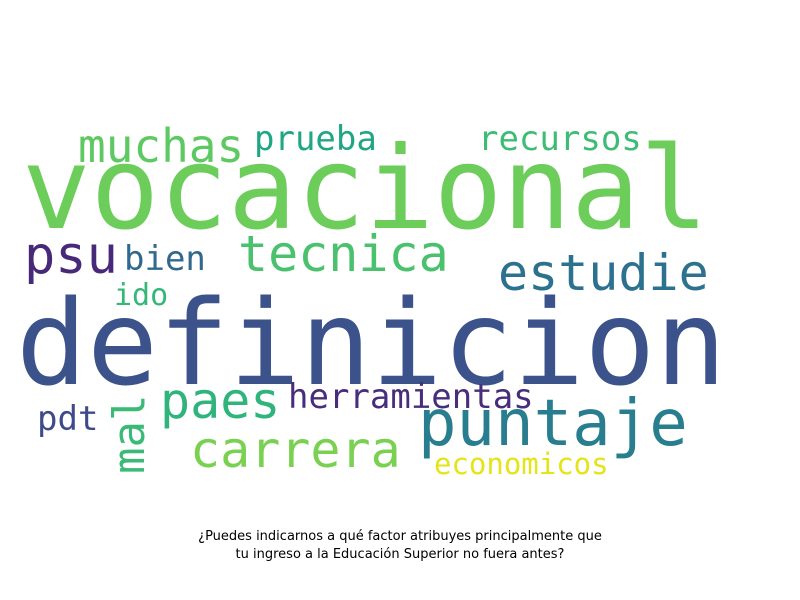 This screenshot has height=600, width=800. Describe the element at coordinates (553, 424) in the screenshot. I see `word-puntaje: puntaje` at that location.